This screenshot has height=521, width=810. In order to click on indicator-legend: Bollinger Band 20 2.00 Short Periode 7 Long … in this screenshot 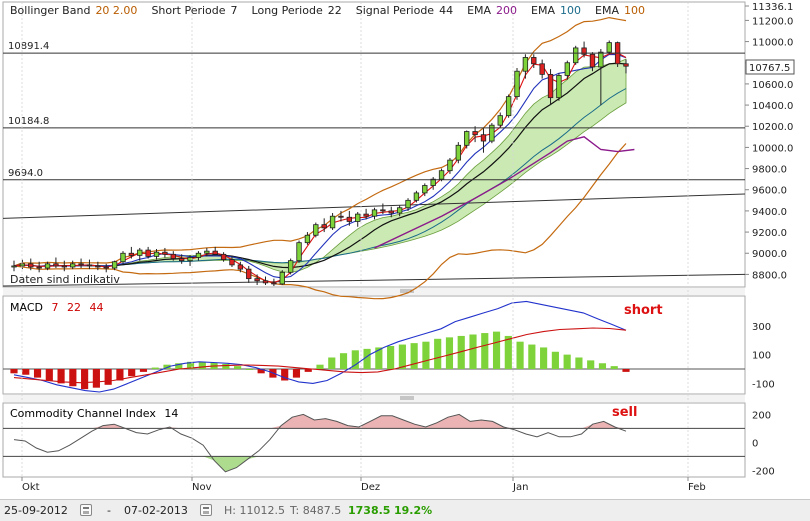, I will do `click(327, 10)`.